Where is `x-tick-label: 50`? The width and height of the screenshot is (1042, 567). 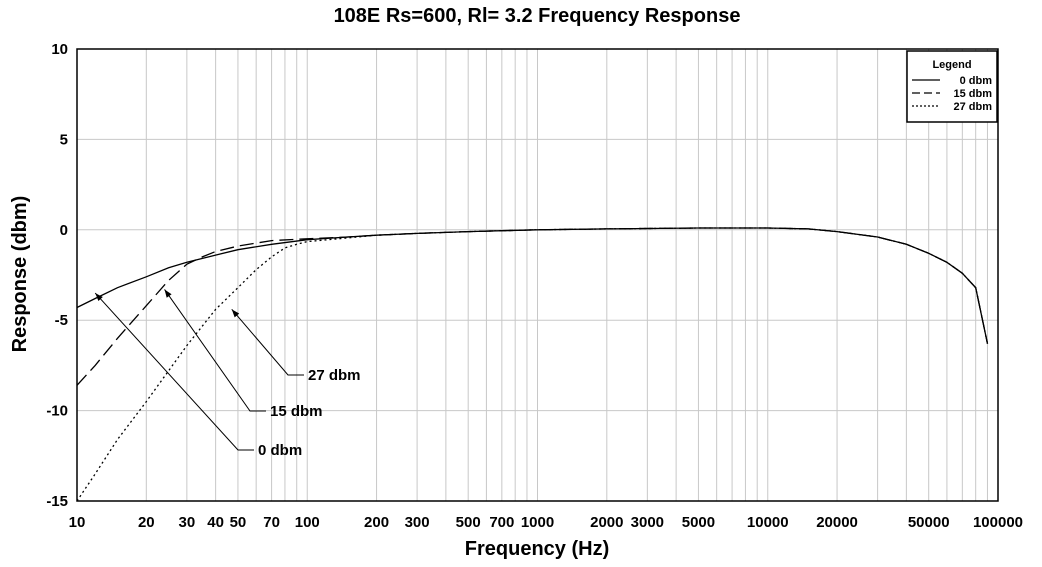
x-tick-label: 50 is located at coordinates (238, 522).